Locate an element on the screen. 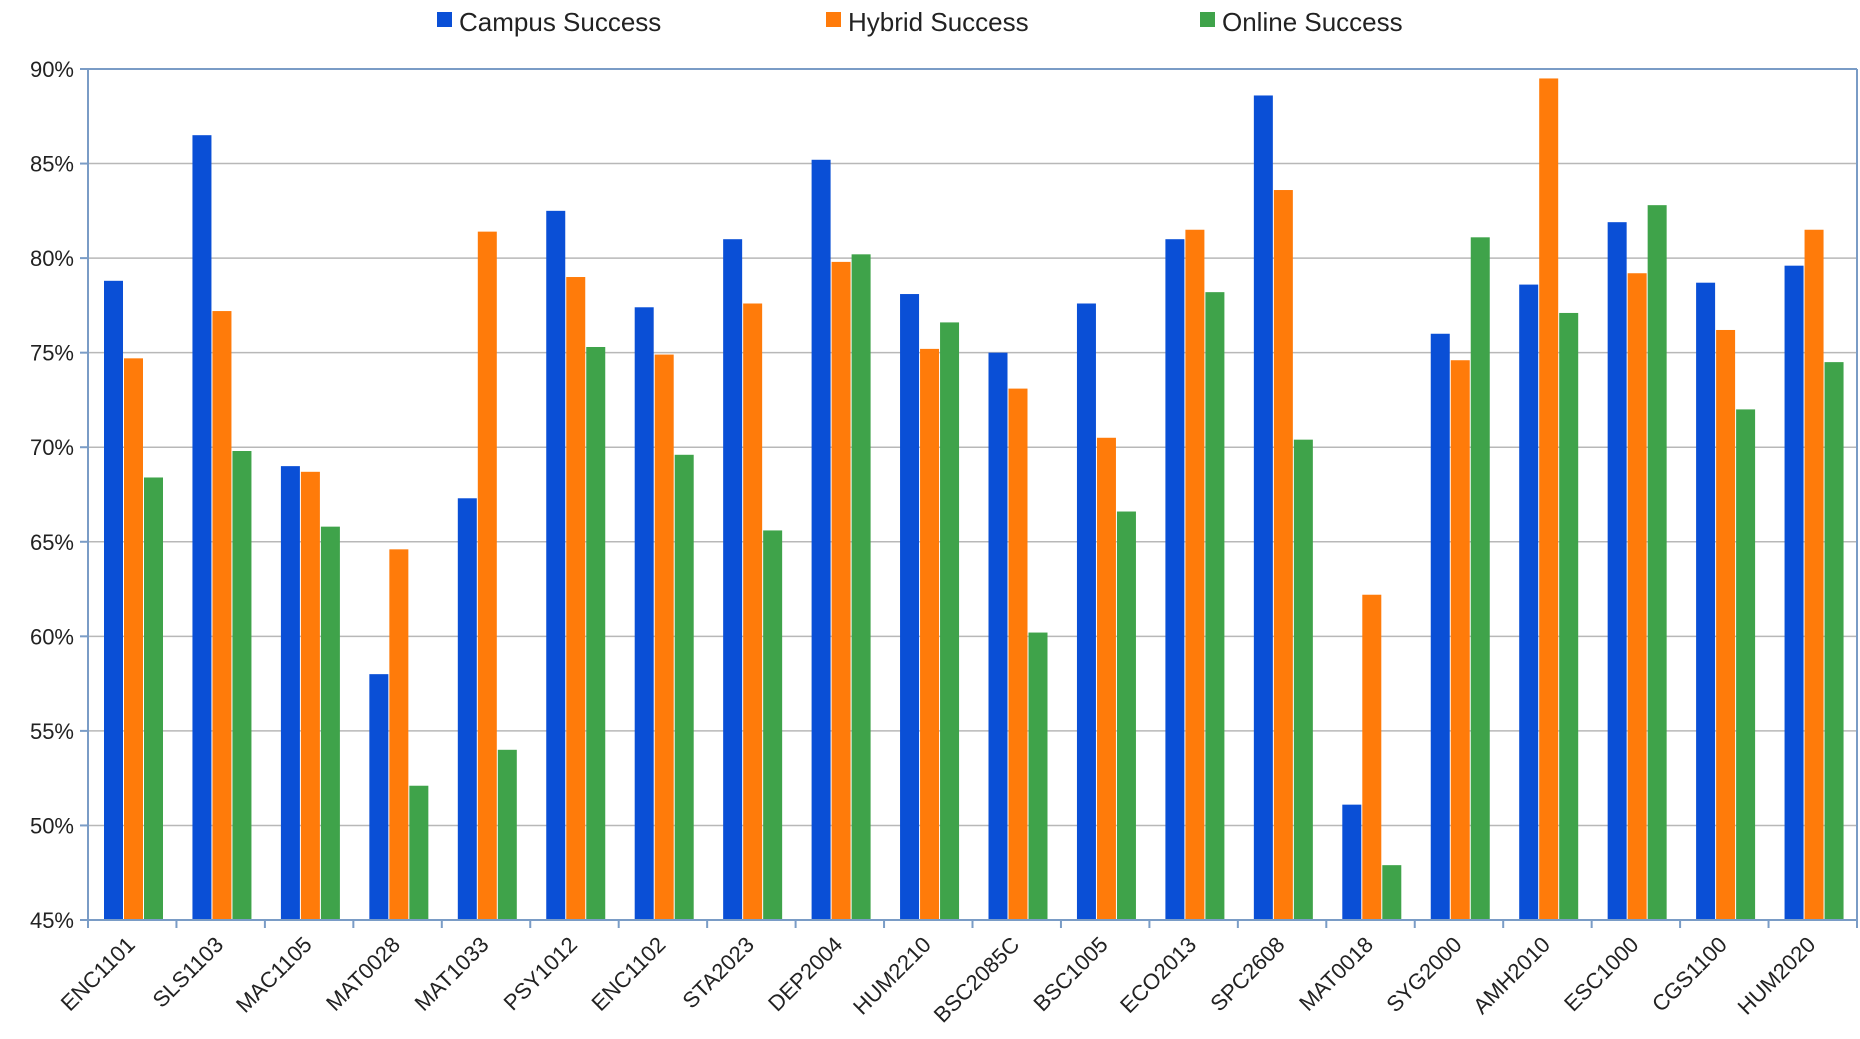  x-tick-label: MAT0028 is located at coordinates (363, 974).